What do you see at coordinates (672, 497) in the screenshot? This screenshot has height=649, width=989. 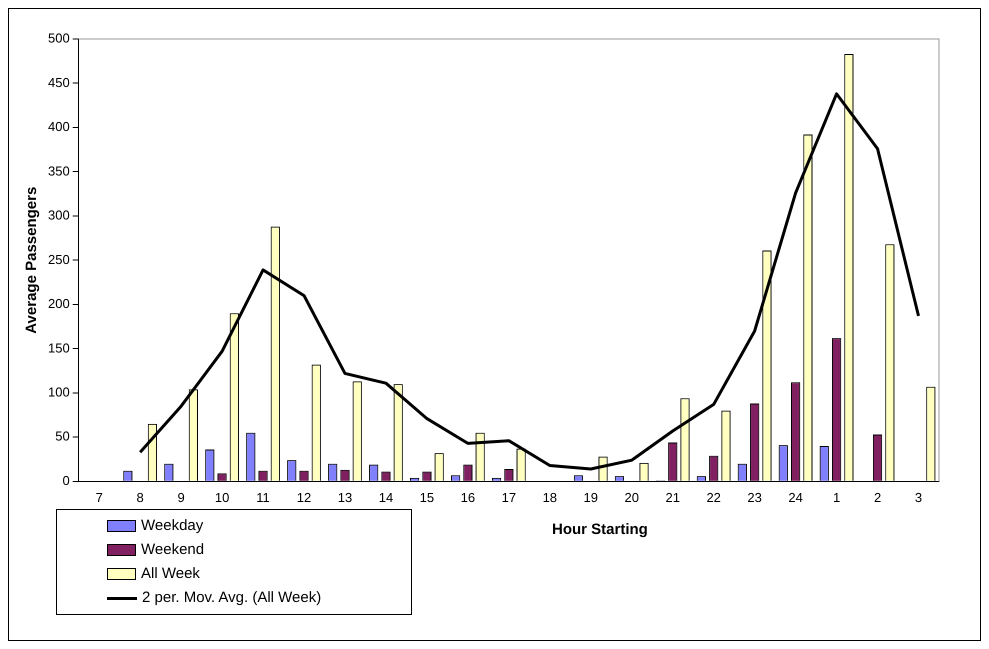 I see `x-tick-label: 21` at bounding box center [672, 497].